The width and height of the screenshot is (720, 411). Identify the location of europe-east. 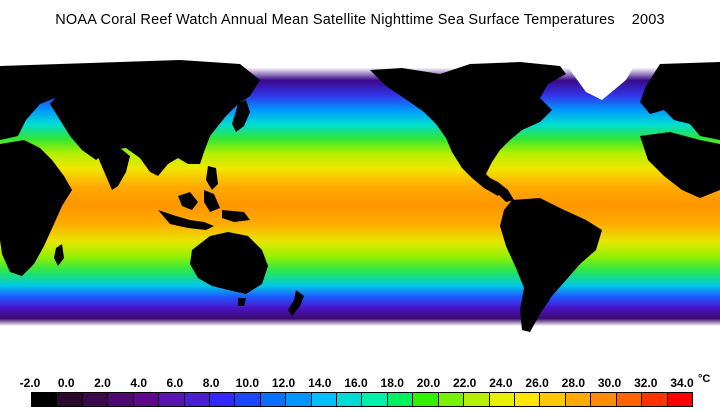
(680, 101).